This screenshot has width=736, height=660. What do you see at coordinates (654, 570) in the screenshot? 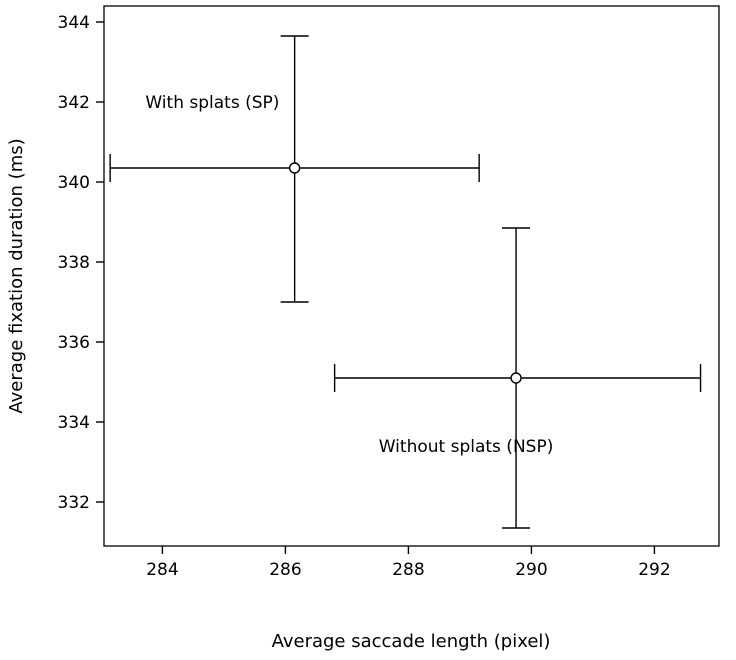
I see `x-tick-label: 292` at bounding box center [654, 570].